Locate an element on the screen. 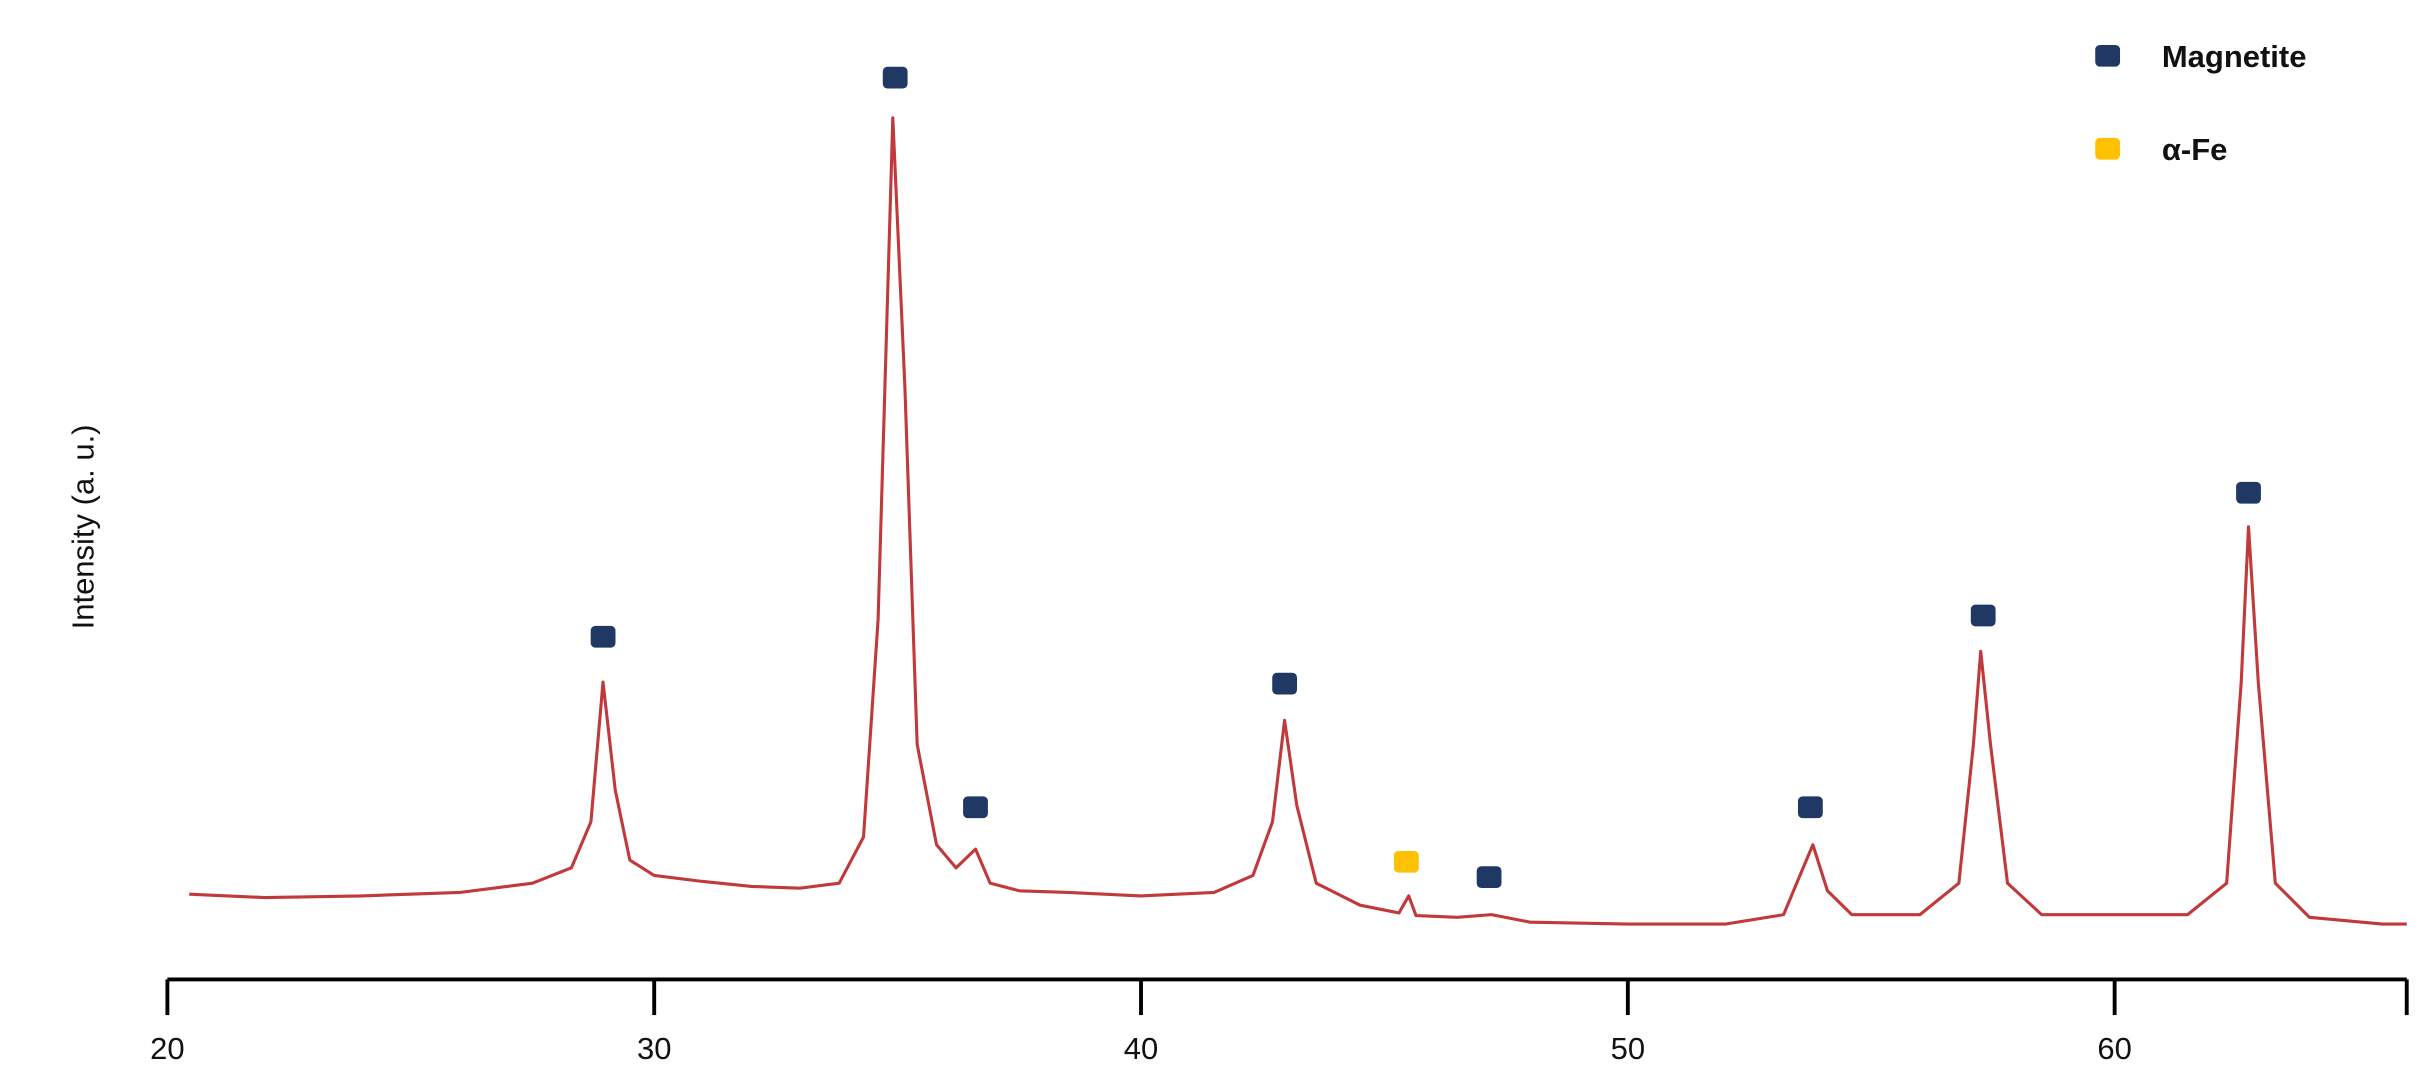 This screenshot has height=1091, width=2430. legend-label: α-Fe is located at coordinates (2195, 149).